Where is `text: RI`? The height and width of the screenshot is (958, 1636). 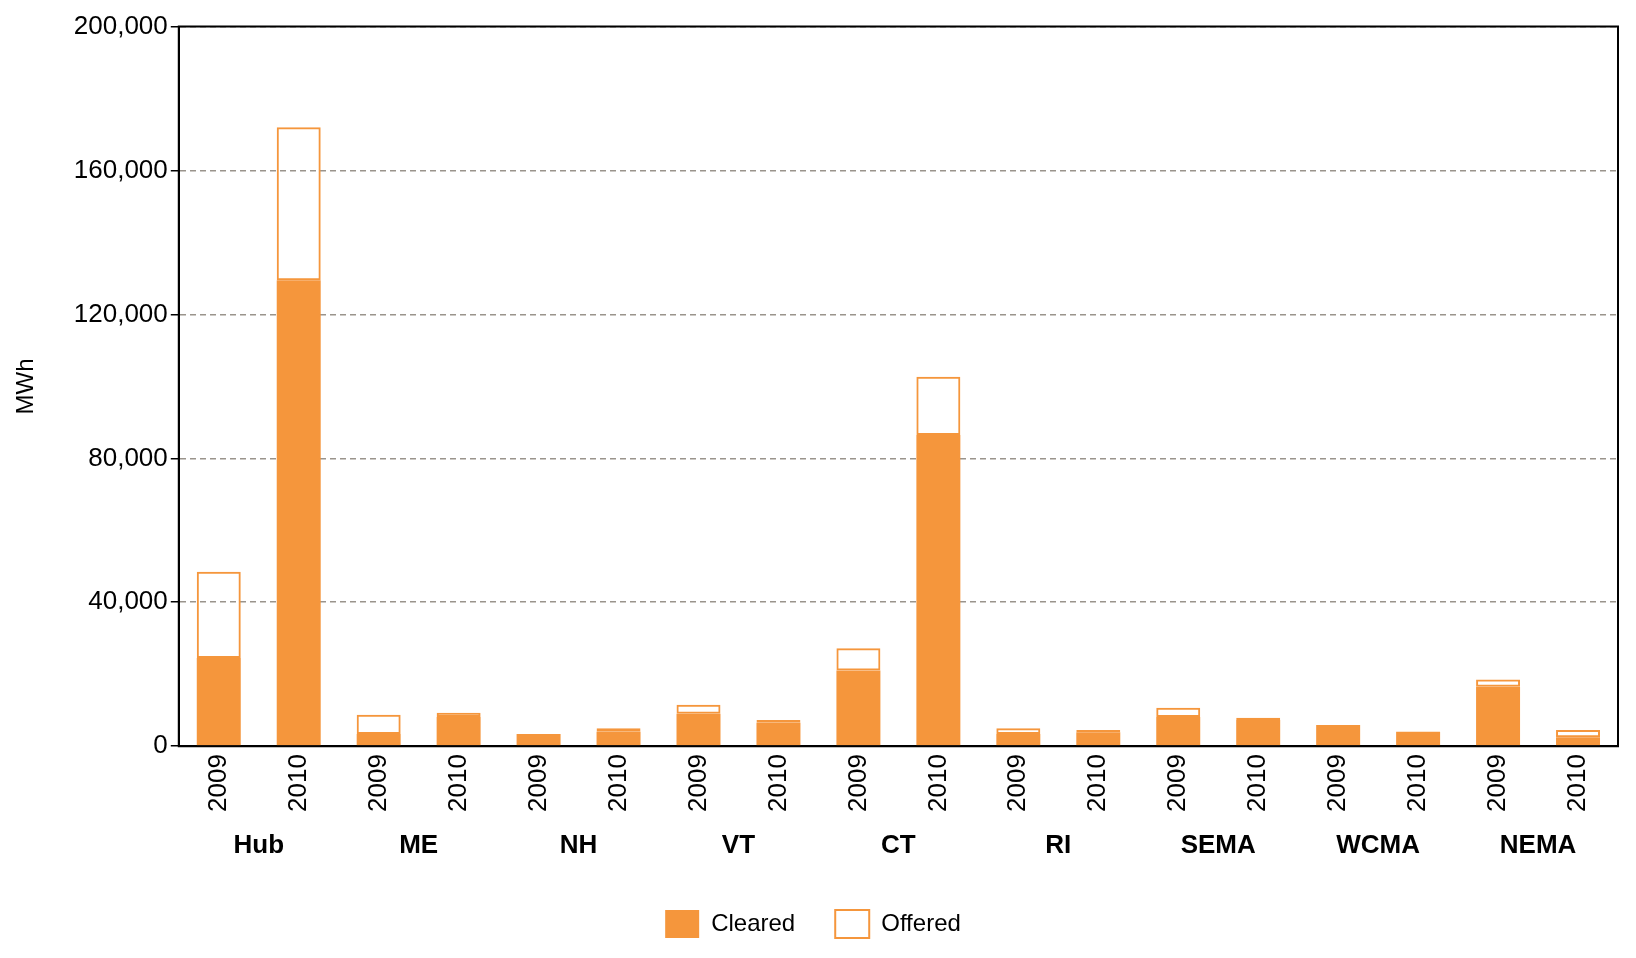
text: RI is located at coordinates (1058, 844).